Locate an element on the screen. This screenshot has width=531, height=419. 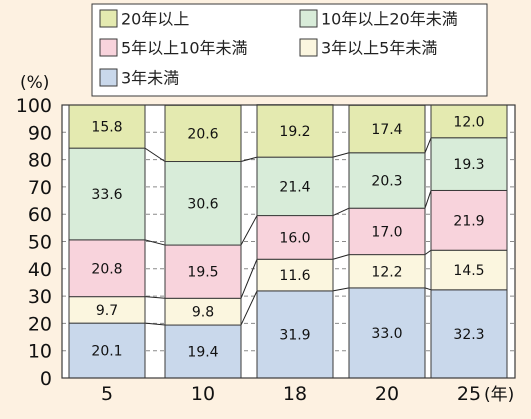
y-unit-label: (%) is located at coordinates (34, 83).